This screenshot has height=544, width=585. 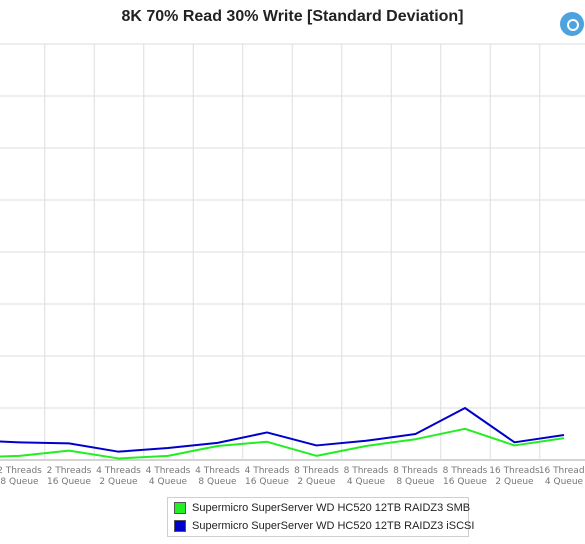 I want to click on chart-menu-icon, so click(x=572, y=24).